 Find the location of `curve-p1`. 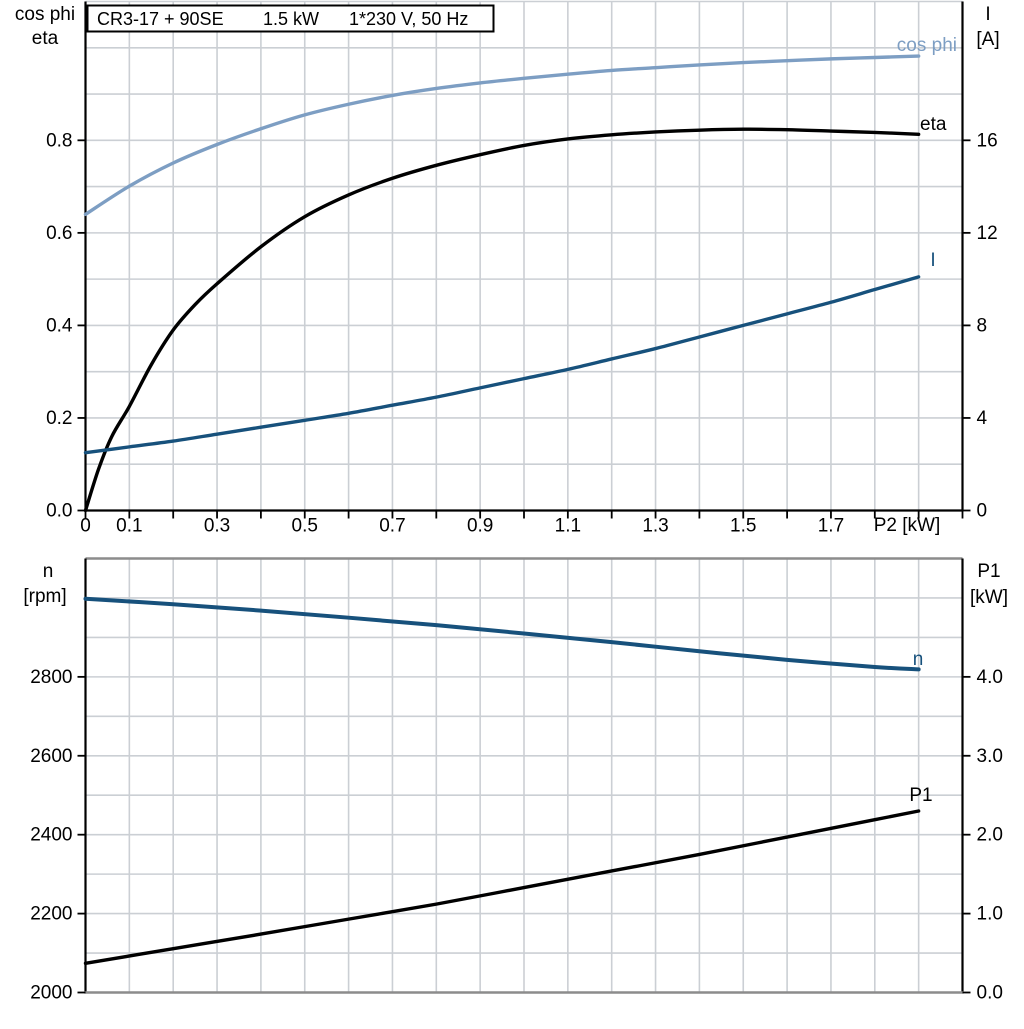

curve-p1 is located at coordinates (502, 887).